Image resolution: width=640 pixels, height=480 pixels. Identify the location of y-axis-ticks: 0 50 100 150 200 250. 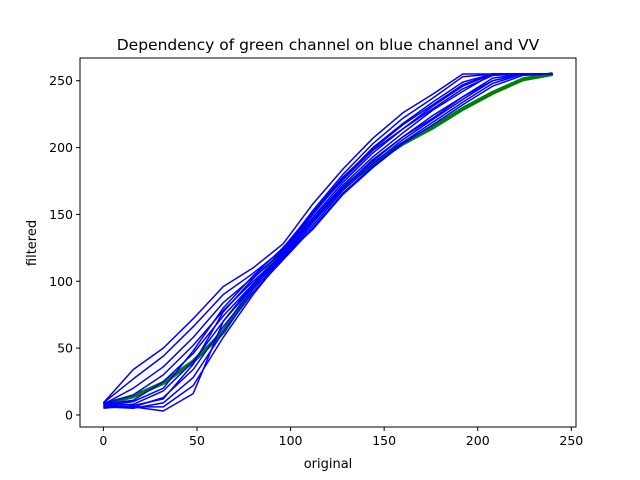
(64, 247).